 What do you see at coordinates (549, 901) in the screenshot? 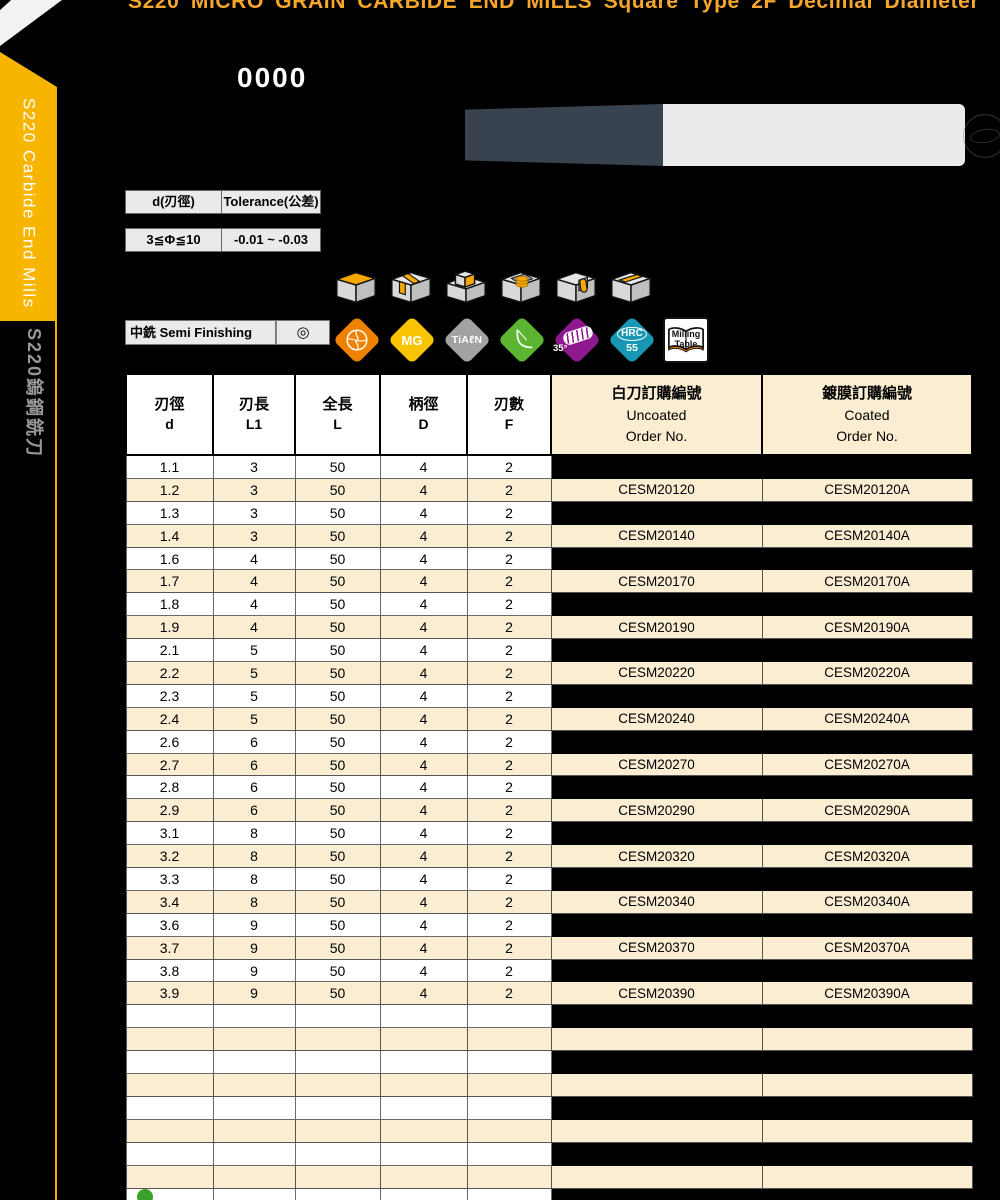
I see `table-row: 3.4 8 50 4 2 CESM20340 CESM20340A` at bounding box center [549, 901].